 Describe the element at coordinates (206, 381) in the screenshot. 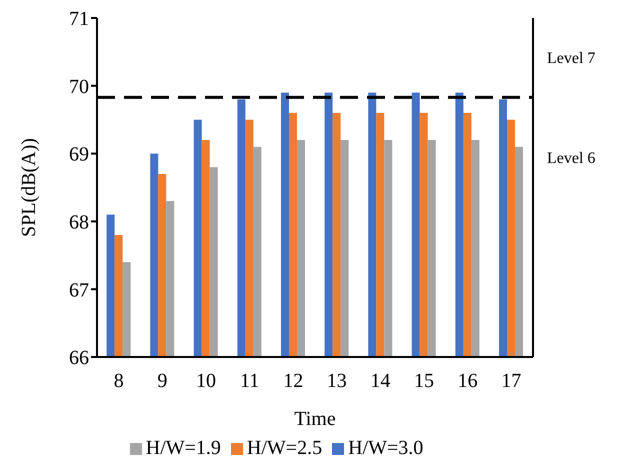

I see `x-tick-label: 10` at that location.